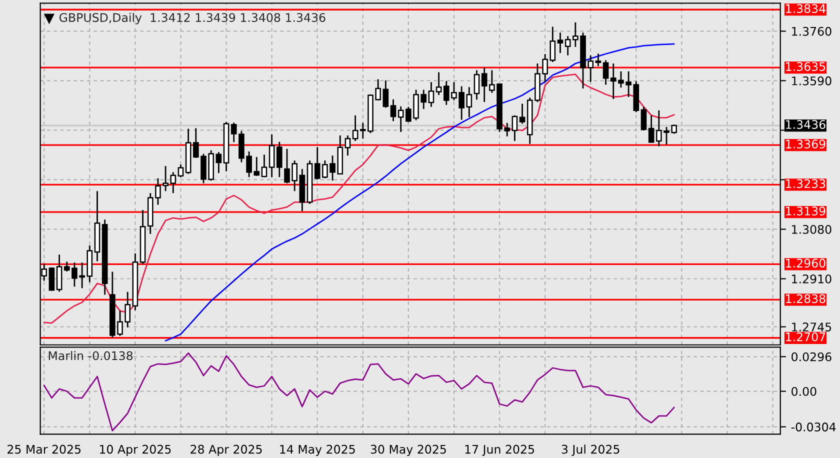 The image size is (840, 458). What do you see at coordinates (499, 450) in the screenshot?
I see `x-tick-label: 17 Jun 2025` at bounding box center [499, 450].